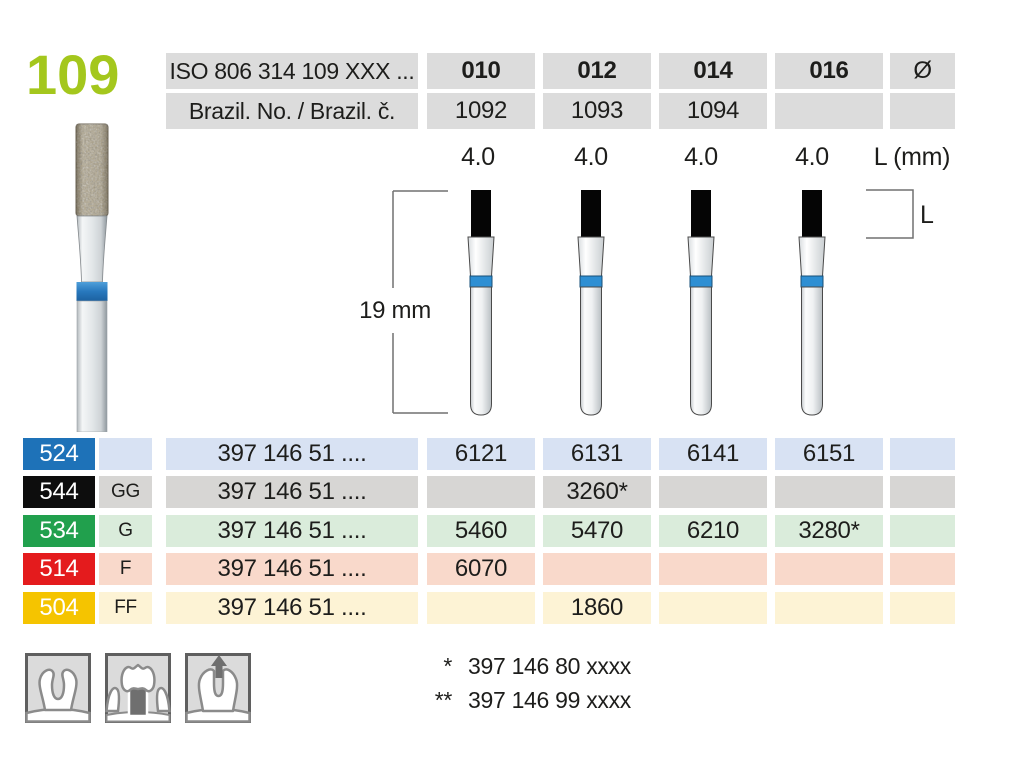 Image resolution: width=1024 pixels, height=768 pixels. I want to click on size-column-header: 014, so click(713, 71).